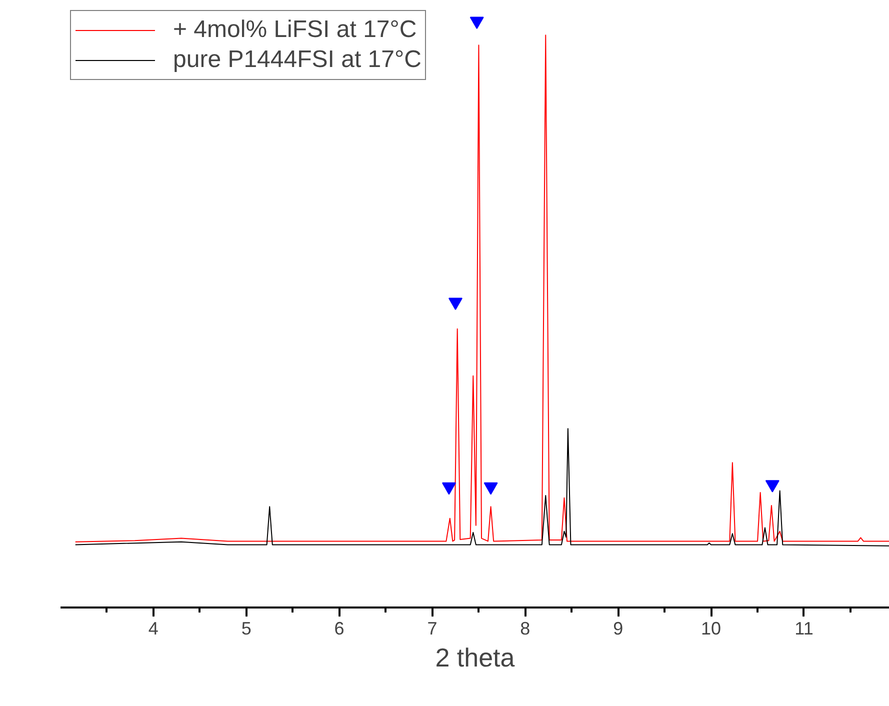 This screenshot has width=889, height=706. Describe the element at coordinates (711, 628) in the screenshot. I see `x-tick-label: 10` at that location.